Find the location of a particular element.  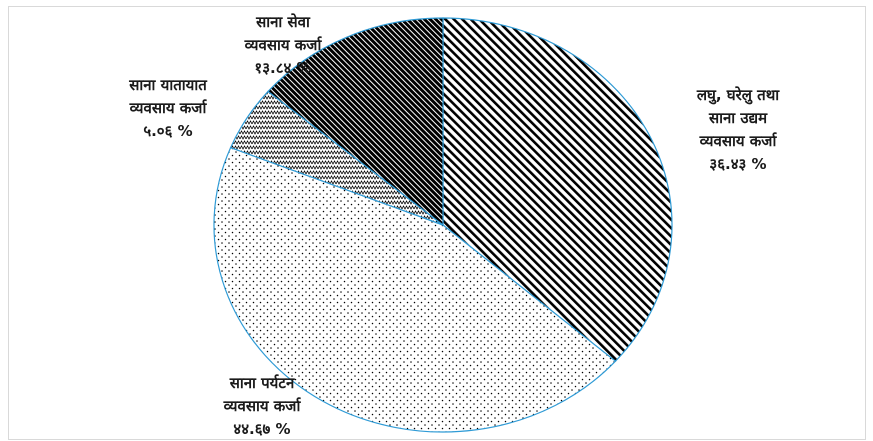

slice-label-2: साना पर्यटन व्यवसाय कर्जा ४४.६७ % is located at coordinates (262, 406).